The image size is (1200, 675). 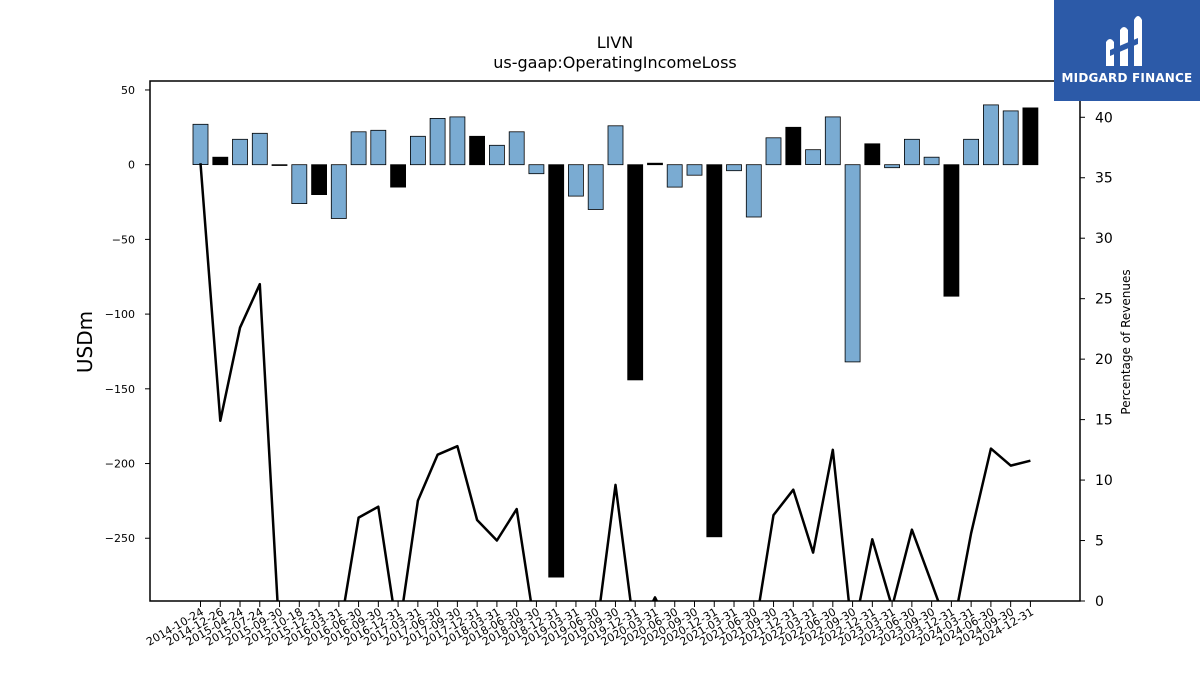 I want to click on brand-mark-icon, so click(x=1124, y=41).